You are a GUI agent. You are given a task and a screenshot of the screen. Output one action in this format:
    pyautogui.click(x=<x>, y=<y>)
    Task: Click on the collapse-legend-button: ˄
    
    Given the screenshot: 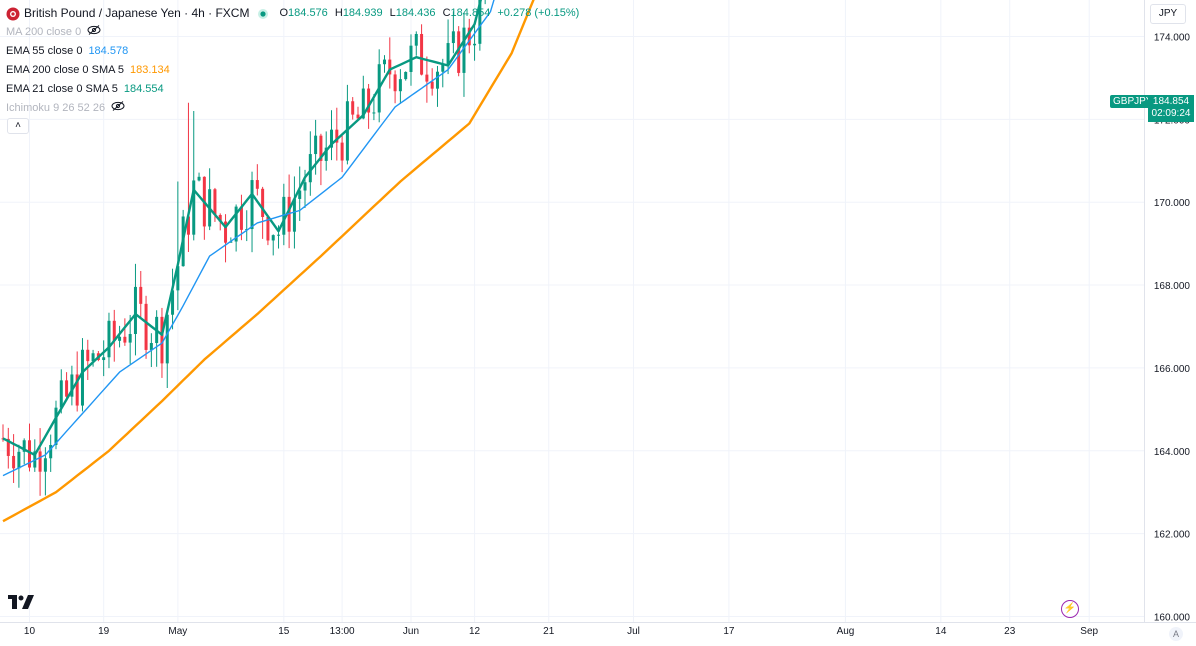 What is the action you would take?
    pyautogui.click(x=18, y=126)
    